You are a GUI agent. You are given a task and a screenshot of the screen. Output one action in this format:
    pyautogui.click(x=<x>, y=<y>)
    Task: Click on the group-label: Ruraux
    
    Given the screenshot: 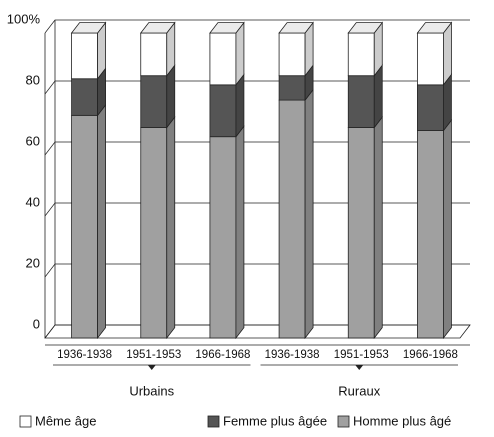 What is the action you would take?
    pyautogui.click(x=359, y=390)
    